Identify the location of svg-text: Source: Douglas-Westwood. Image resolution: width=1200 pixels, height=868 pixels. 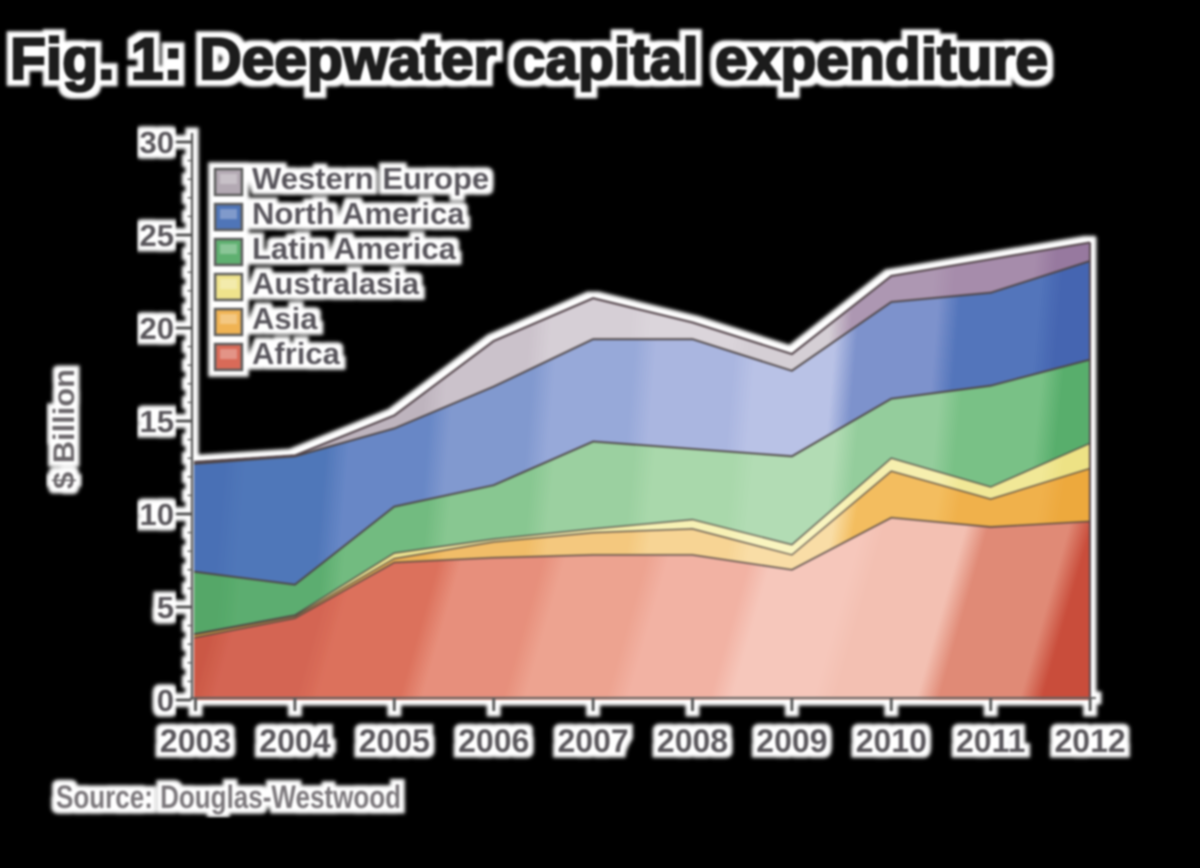
(228, 797).